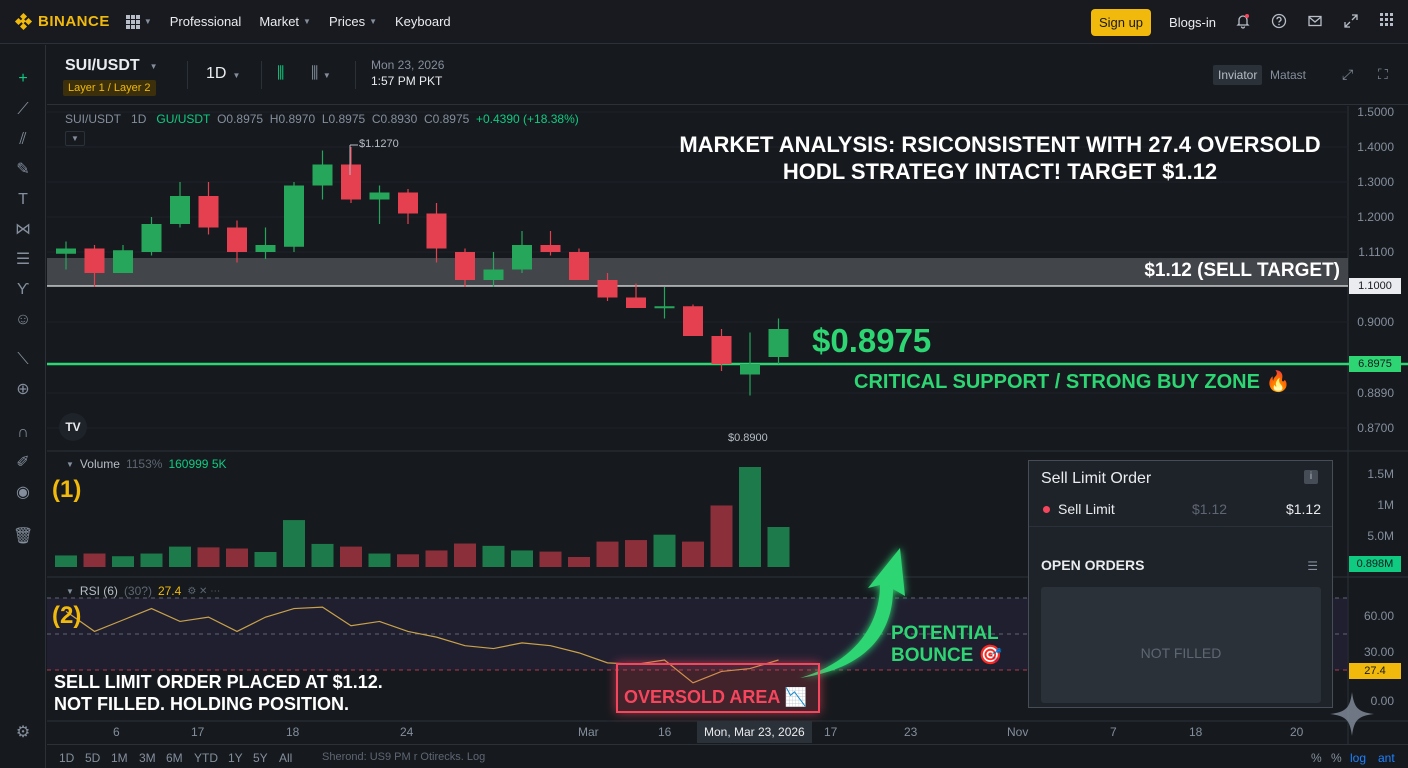  What do you see at coordinates (23, 389) in the screenshot?
I see `zoom-icon: ⊕` at bounding box center [23, 389].